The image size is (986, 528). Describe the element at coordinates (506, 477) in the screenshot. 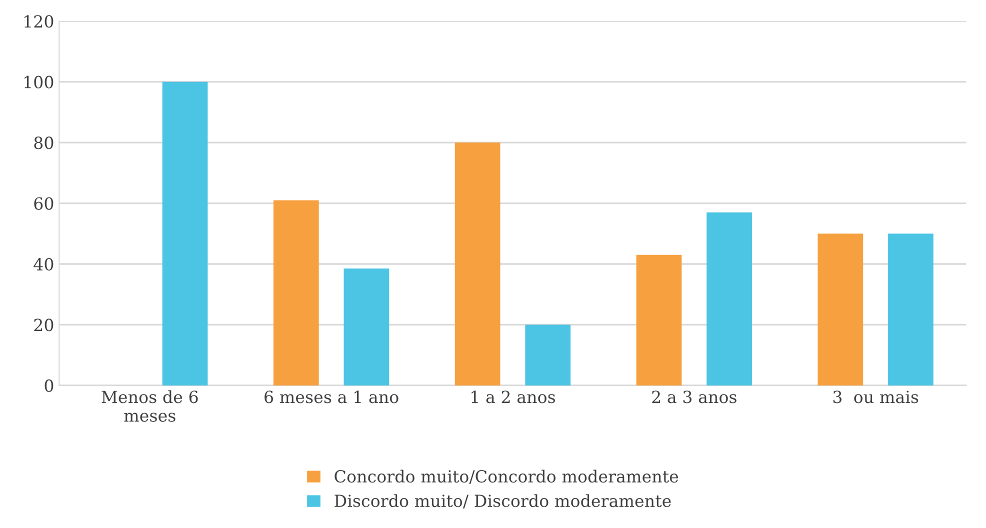

I see `legend-label: Concordo muito/Concordo moderamente` at that location.